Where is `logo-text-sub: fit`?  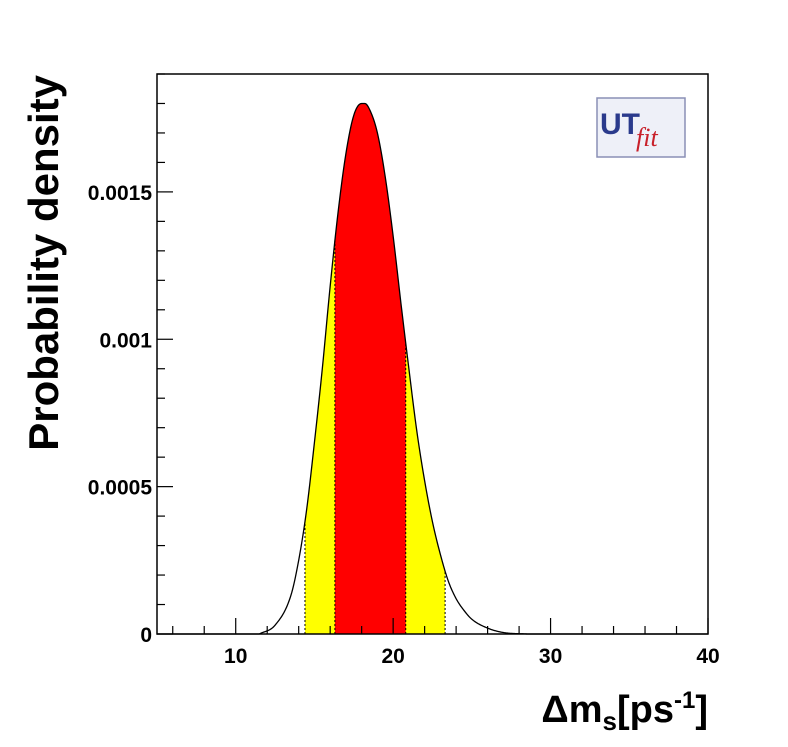 logo-text-sub: fit is located at coordinates (647, 137).